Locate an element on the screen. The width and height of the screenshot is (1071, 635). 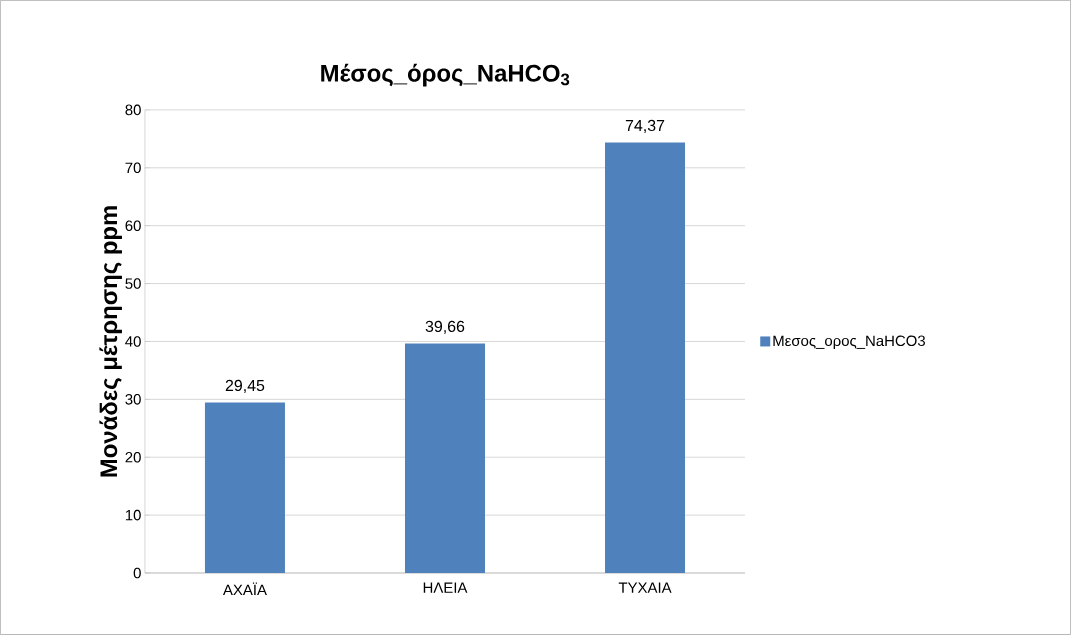
x-tick-label: ΗΛΕΙΑ is located at coordinates (445, 587).